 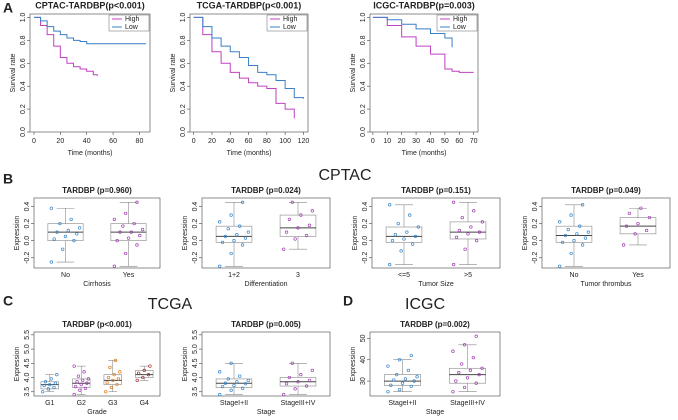 I want to click on y-tick-label: 0.8, so click(x=183, y=40).